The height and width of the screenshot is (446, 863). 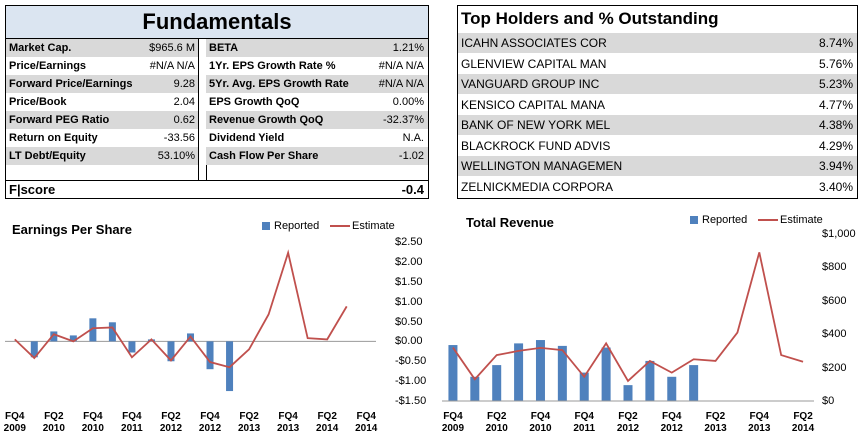 I want to click on fundamentals-title: Fundamentals, so click(x=217, y=22).